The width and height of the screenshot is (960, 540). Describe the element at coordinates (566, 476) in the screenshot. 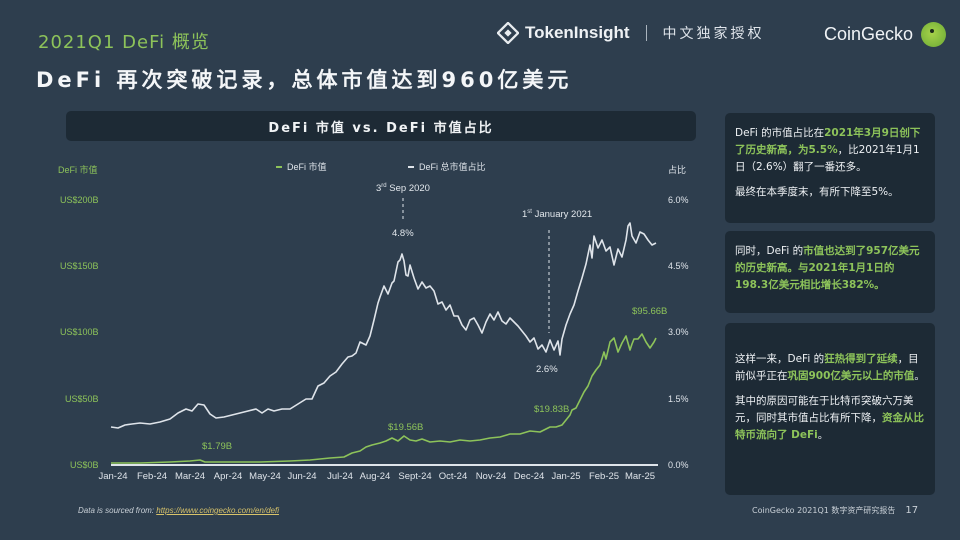

I see `x-tick: Jan-25` at that location.